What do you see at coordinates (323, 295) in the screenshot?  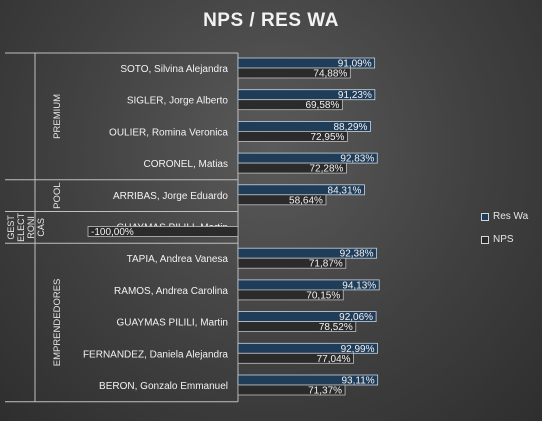 I see `data-label-nps-ramos-andrea-carolina-7: 70,15%` at bounding box center [323, 295].